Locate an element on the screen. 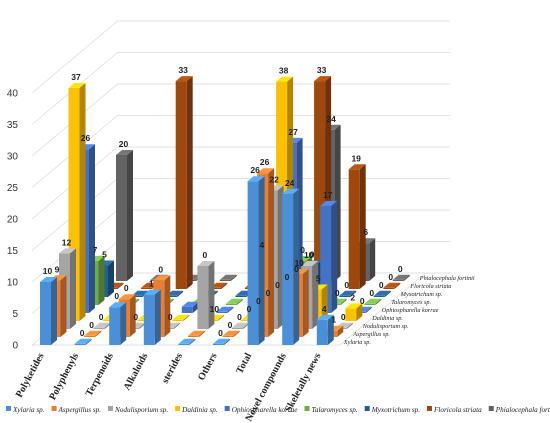 This screenshot has height=423, width=550. y-tick-label: 35 is located at coordinates (13, 125).